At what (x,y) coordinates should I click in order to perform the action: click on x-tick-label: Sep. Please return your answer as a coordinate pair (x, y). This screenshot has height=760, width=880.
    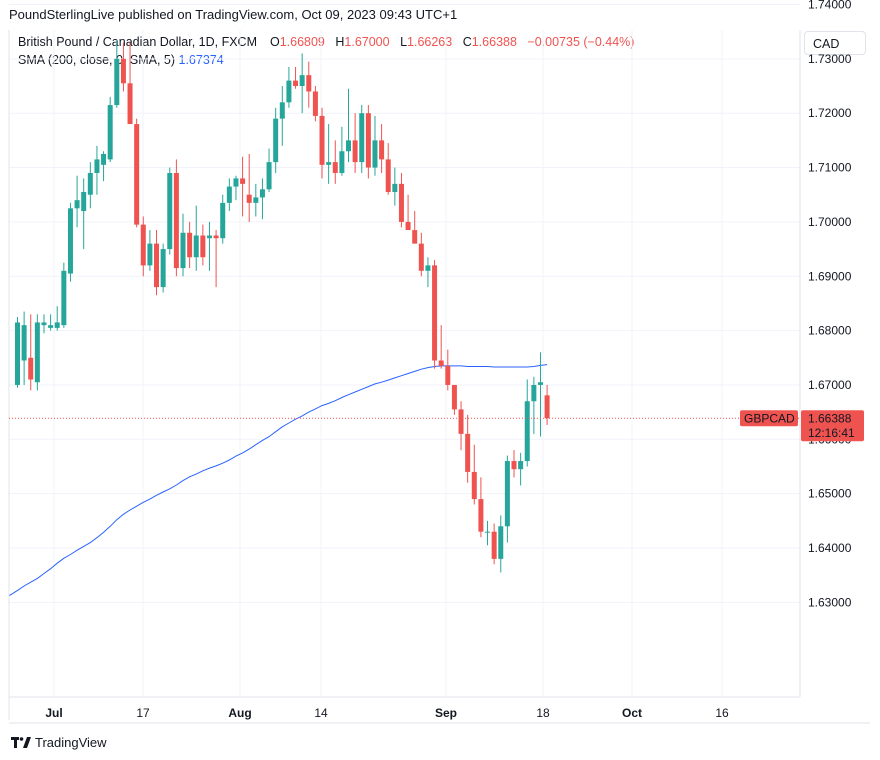
    Looking at the image, I should click on (446, 713).